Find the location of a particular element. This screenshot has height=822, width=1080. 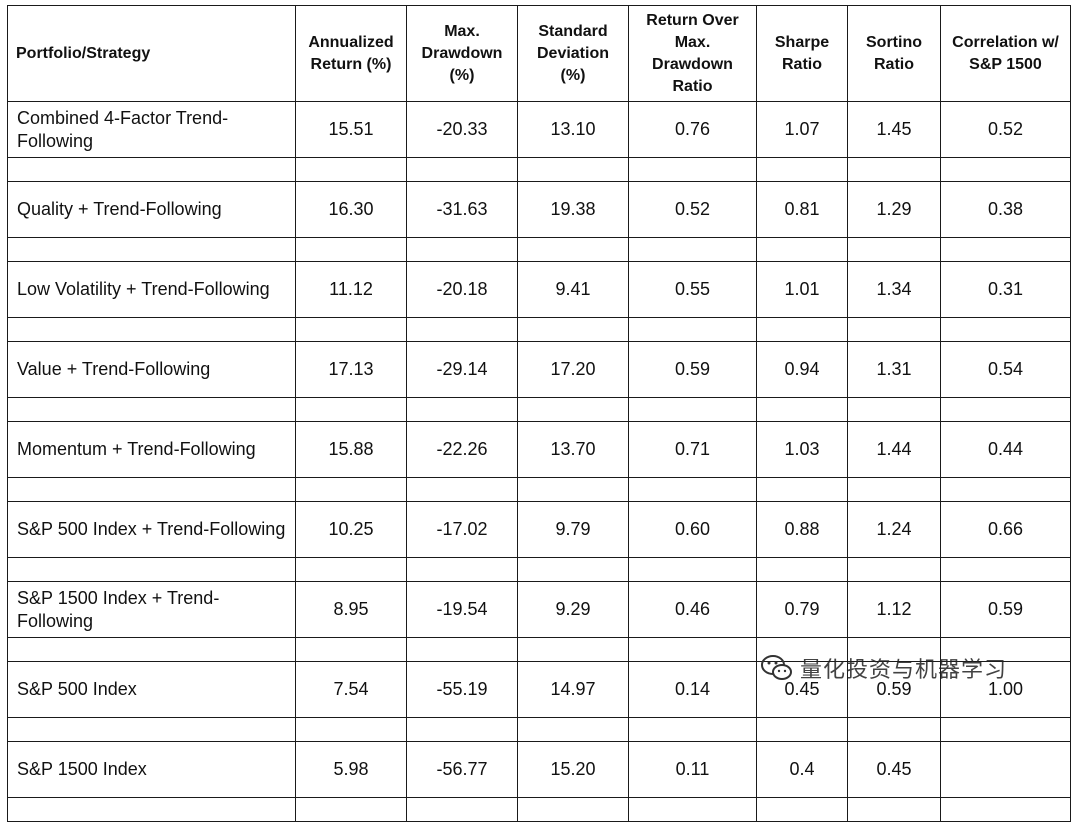

row-label: Low Volatility + Trend-Following is located at coordinates (151, 289).